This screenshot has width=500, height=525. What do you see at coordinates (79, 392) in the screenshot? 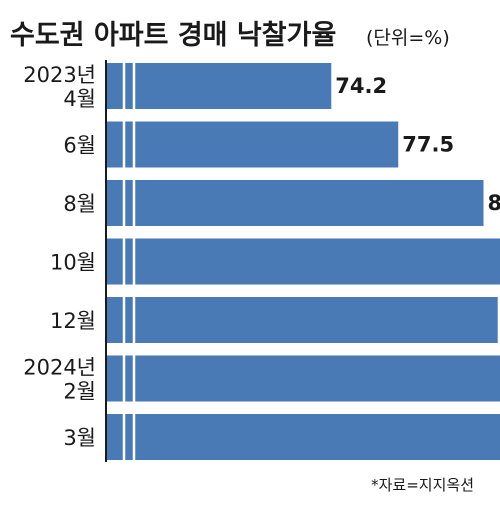
I see `category-label: 2월` at bounding box center [79, 392].